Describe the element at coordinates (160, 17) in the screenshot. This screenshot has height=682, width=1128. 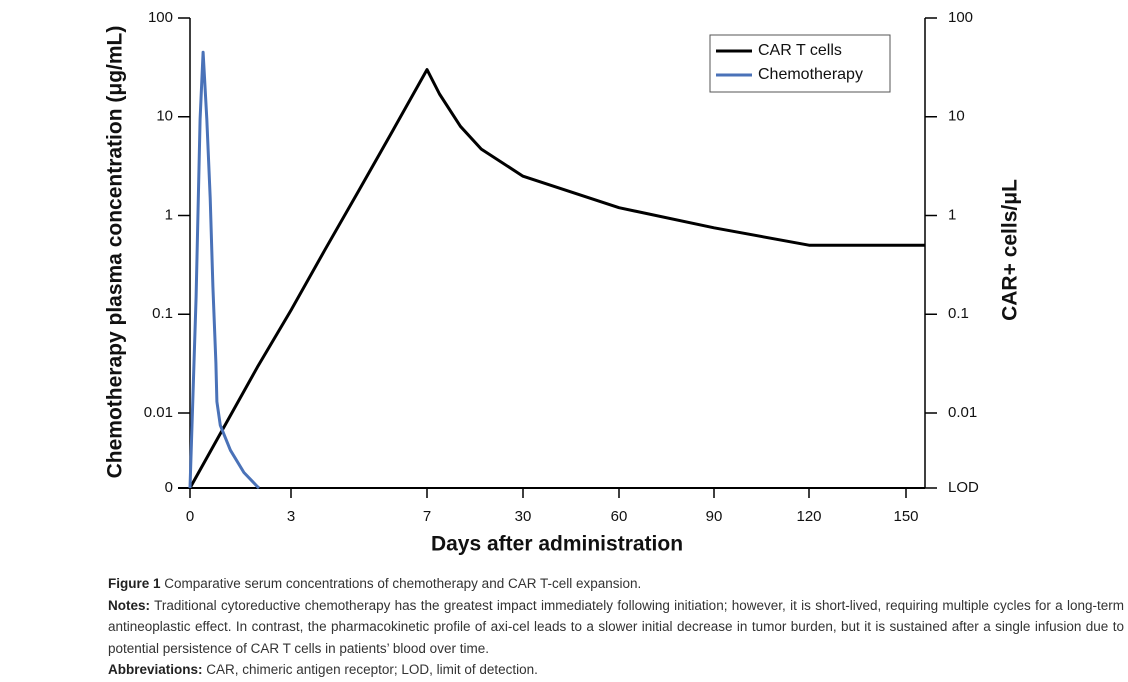
I see `y-tick-label: 100` at that location.